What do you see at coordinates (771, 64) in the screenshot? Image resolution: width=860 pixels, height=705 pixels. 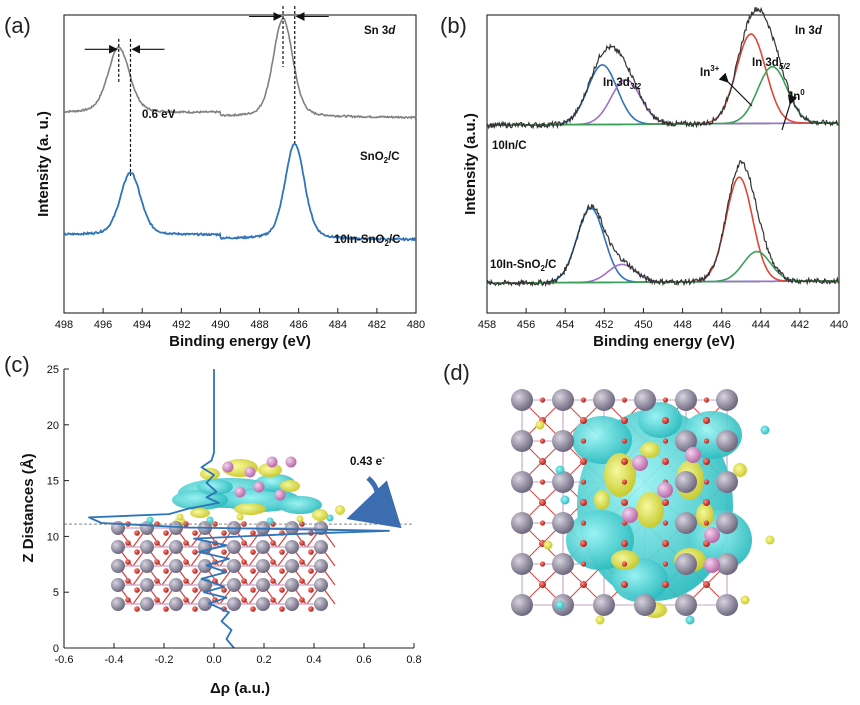 I see `panel-b-label-in3d52: In 3d5/2` at bounding box center [771, 64].